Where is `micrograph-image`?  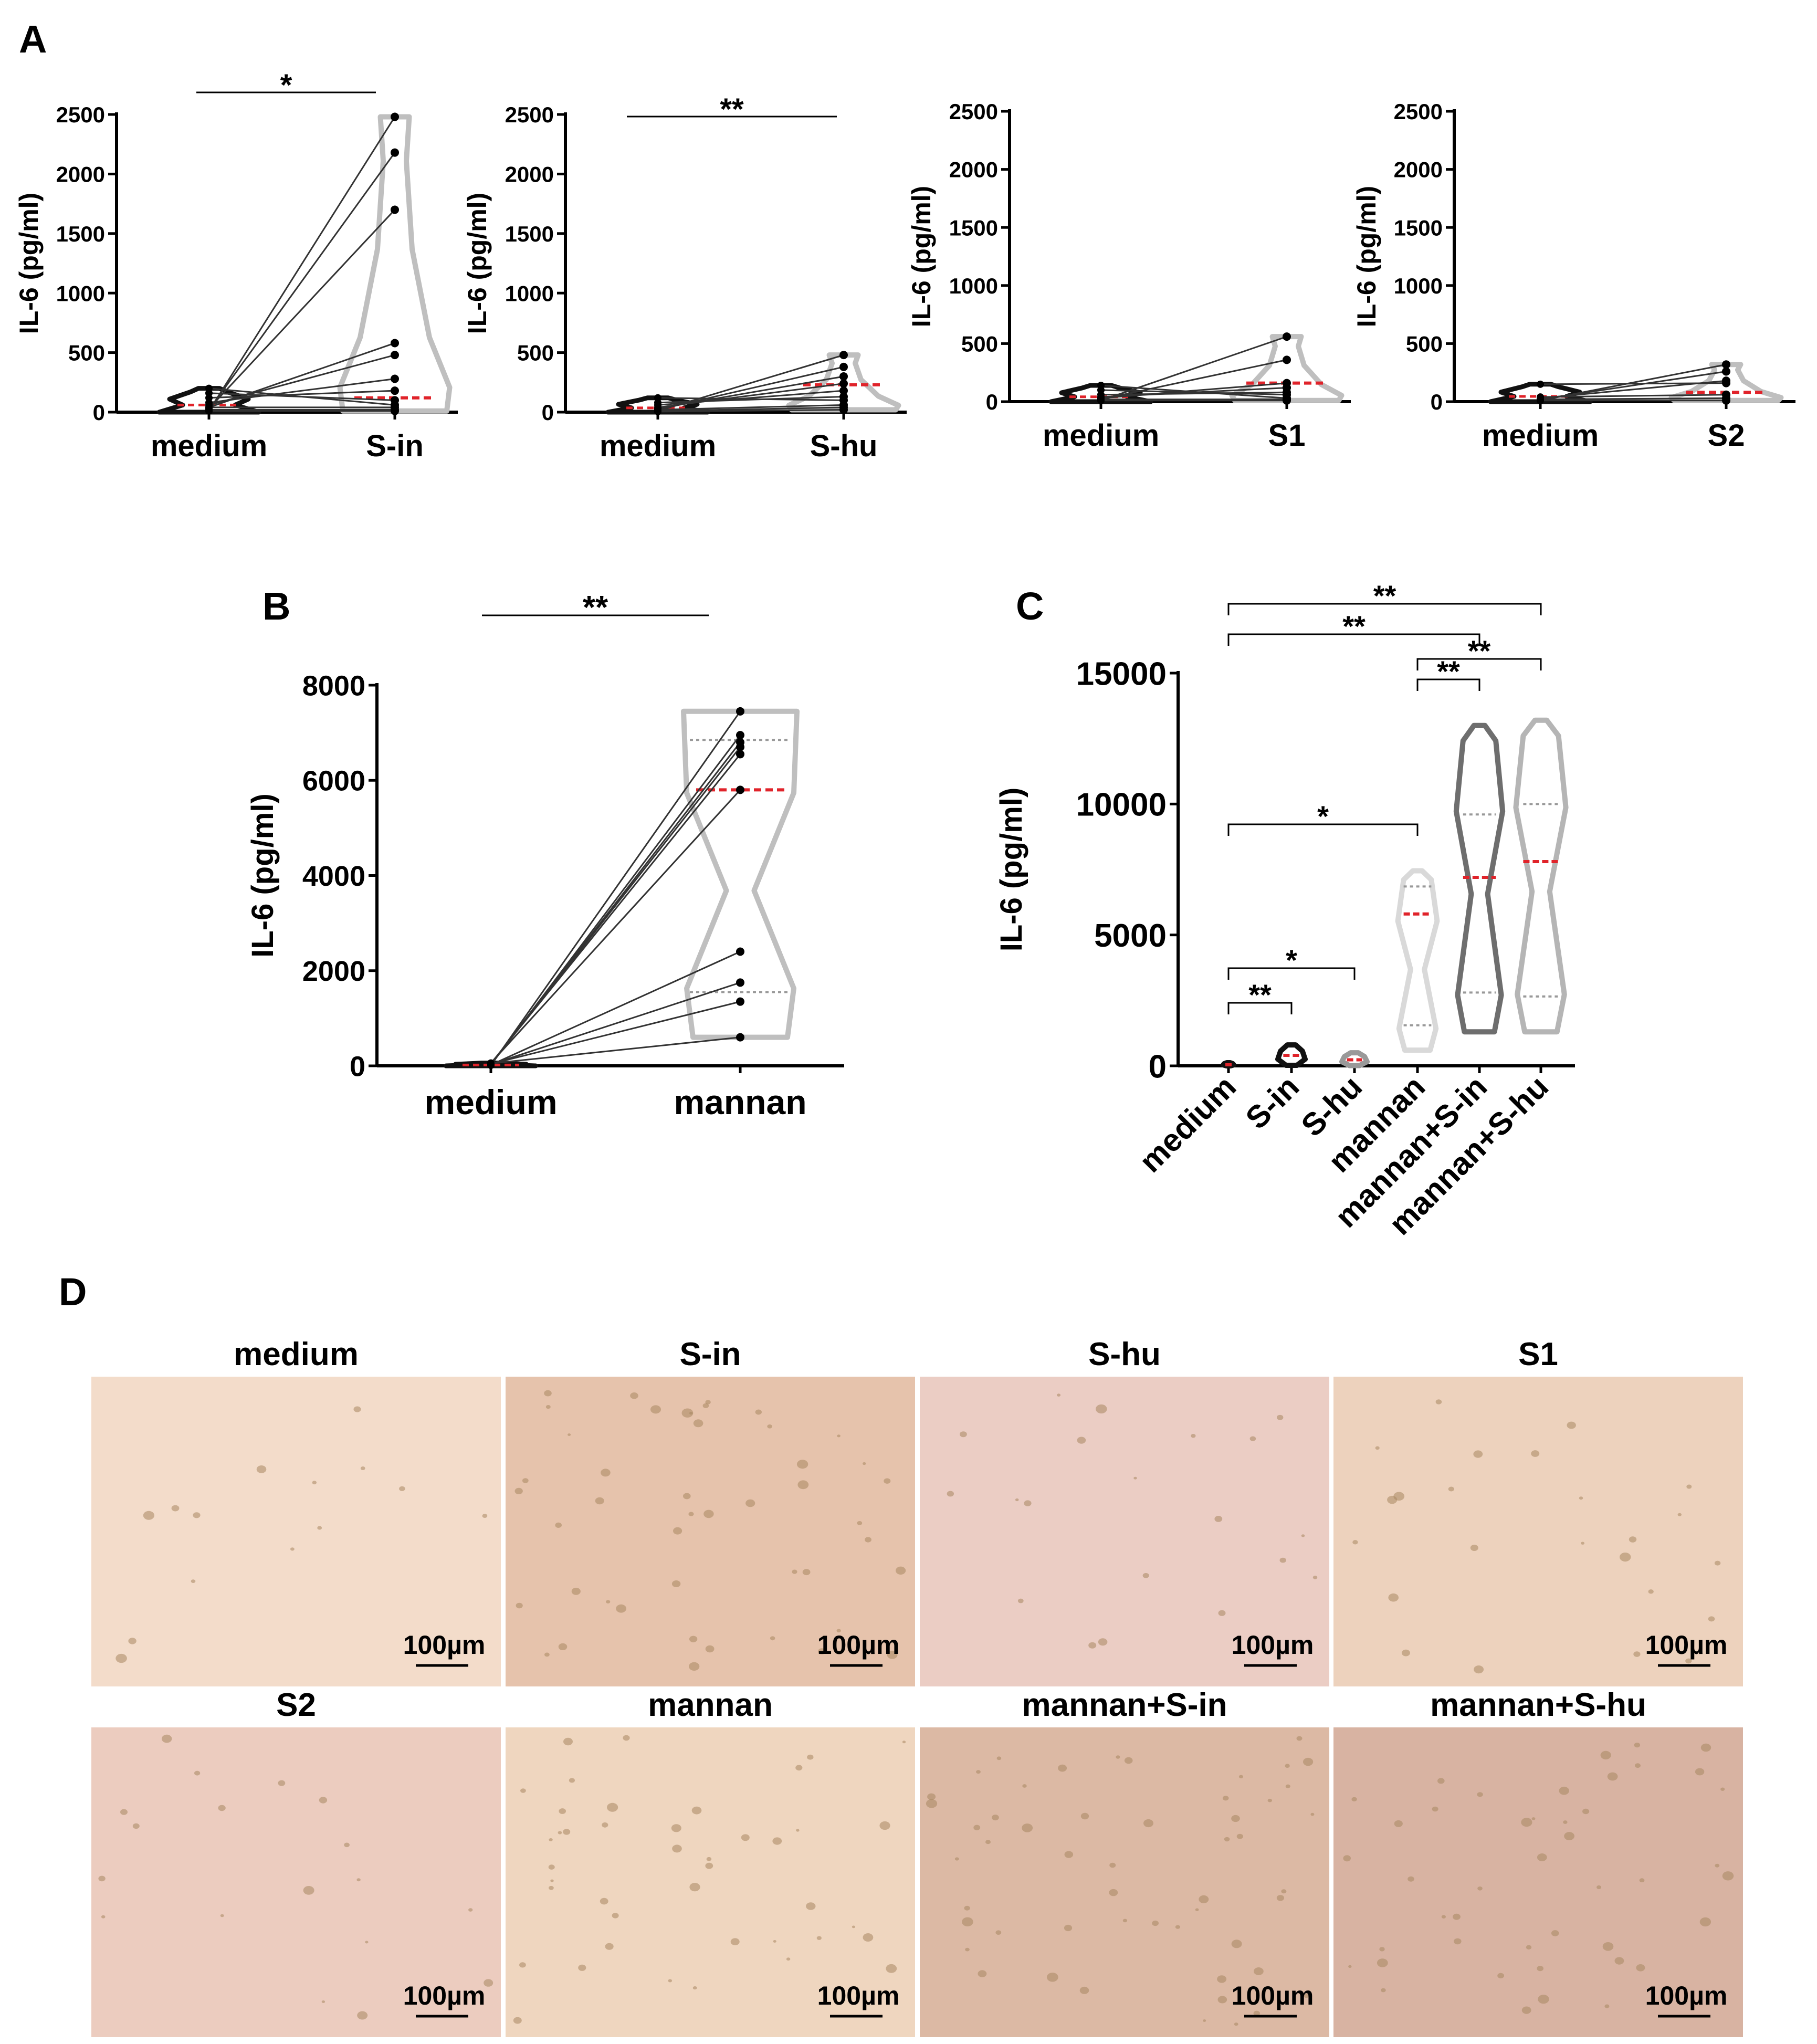 micrograph-image is located at coordinates (296, 1531).